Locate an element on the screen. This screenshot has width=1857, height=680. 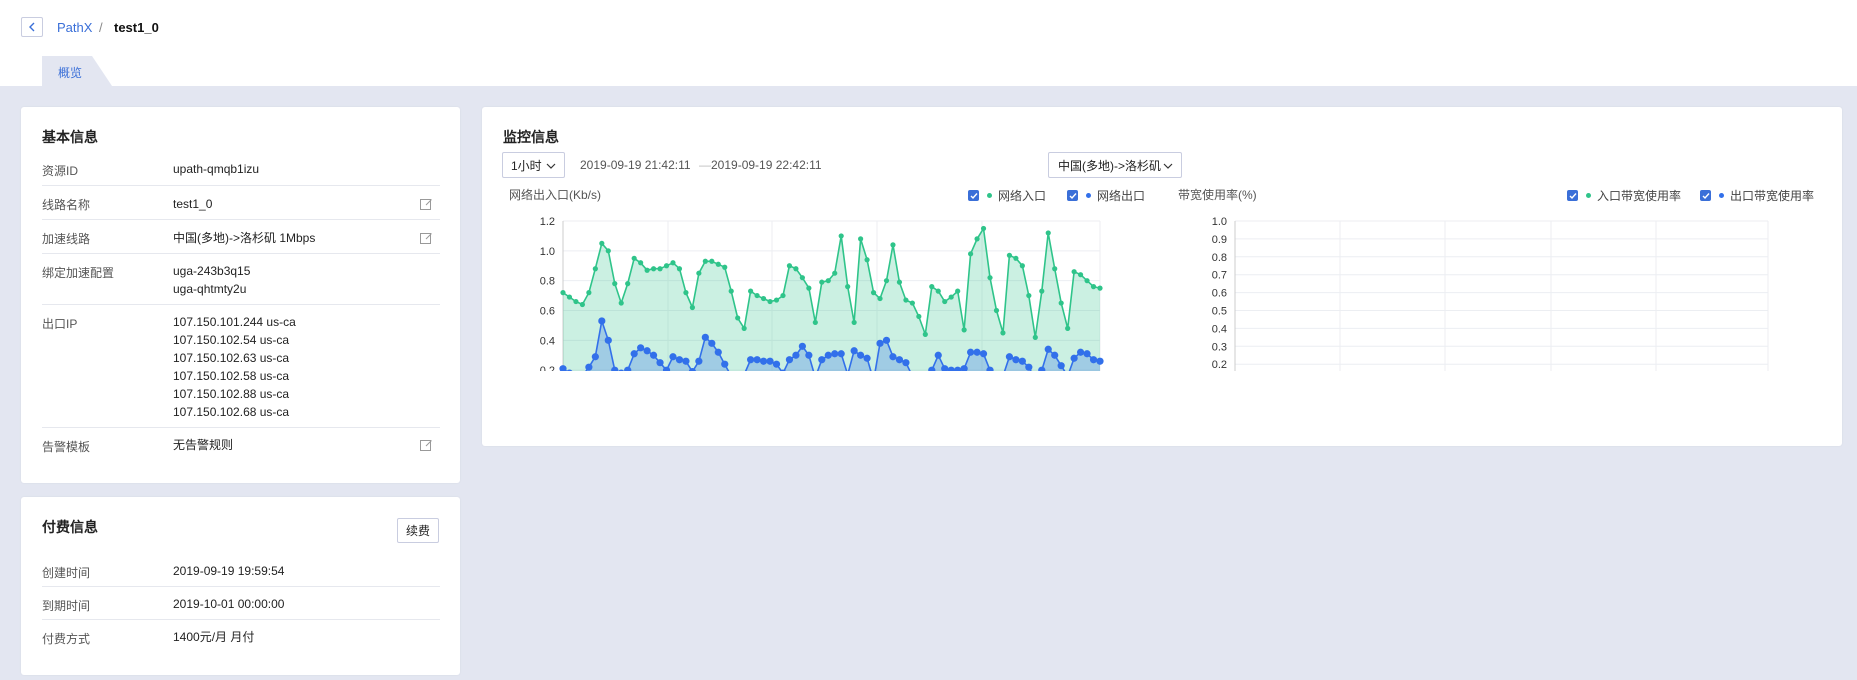
tab-shape is located at coordinates (77, 71).